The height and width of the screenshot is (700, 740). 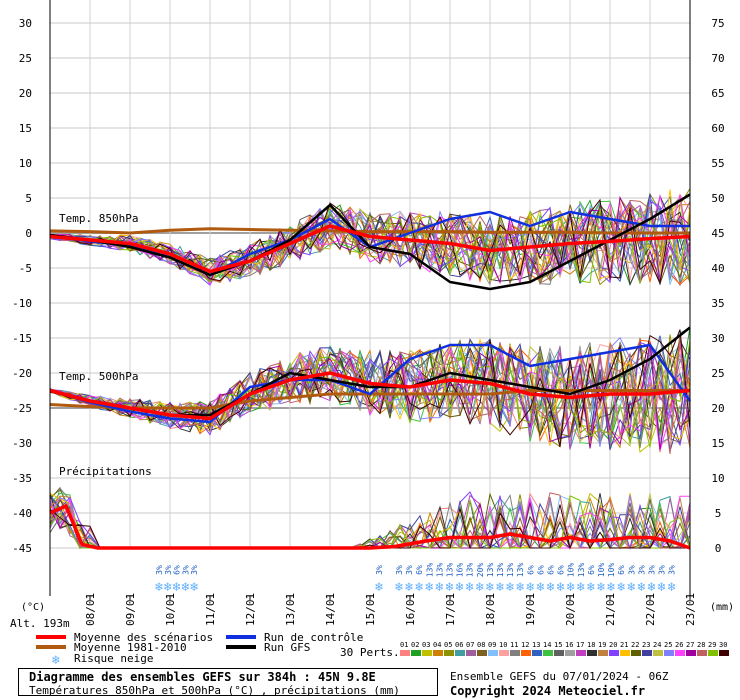 What do you see at coordinates (170, 609) in the screenshot?
I see `date-label: 10/01` at bounding box center [170, 609].